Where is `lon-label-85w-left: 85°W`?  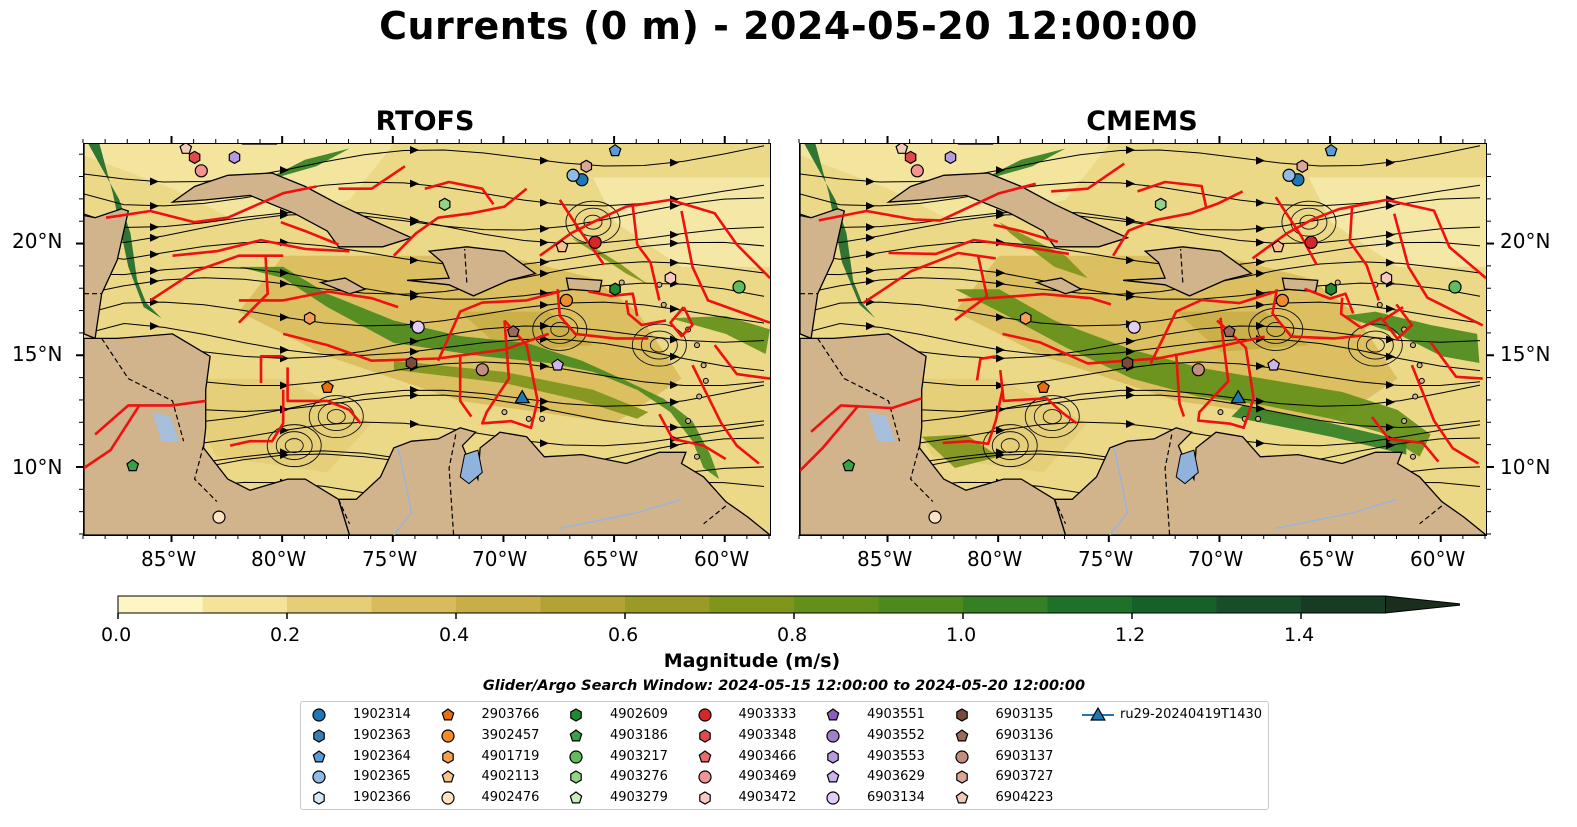
lon-label-85w-left: 85°W is located at coordinates (169, 559).